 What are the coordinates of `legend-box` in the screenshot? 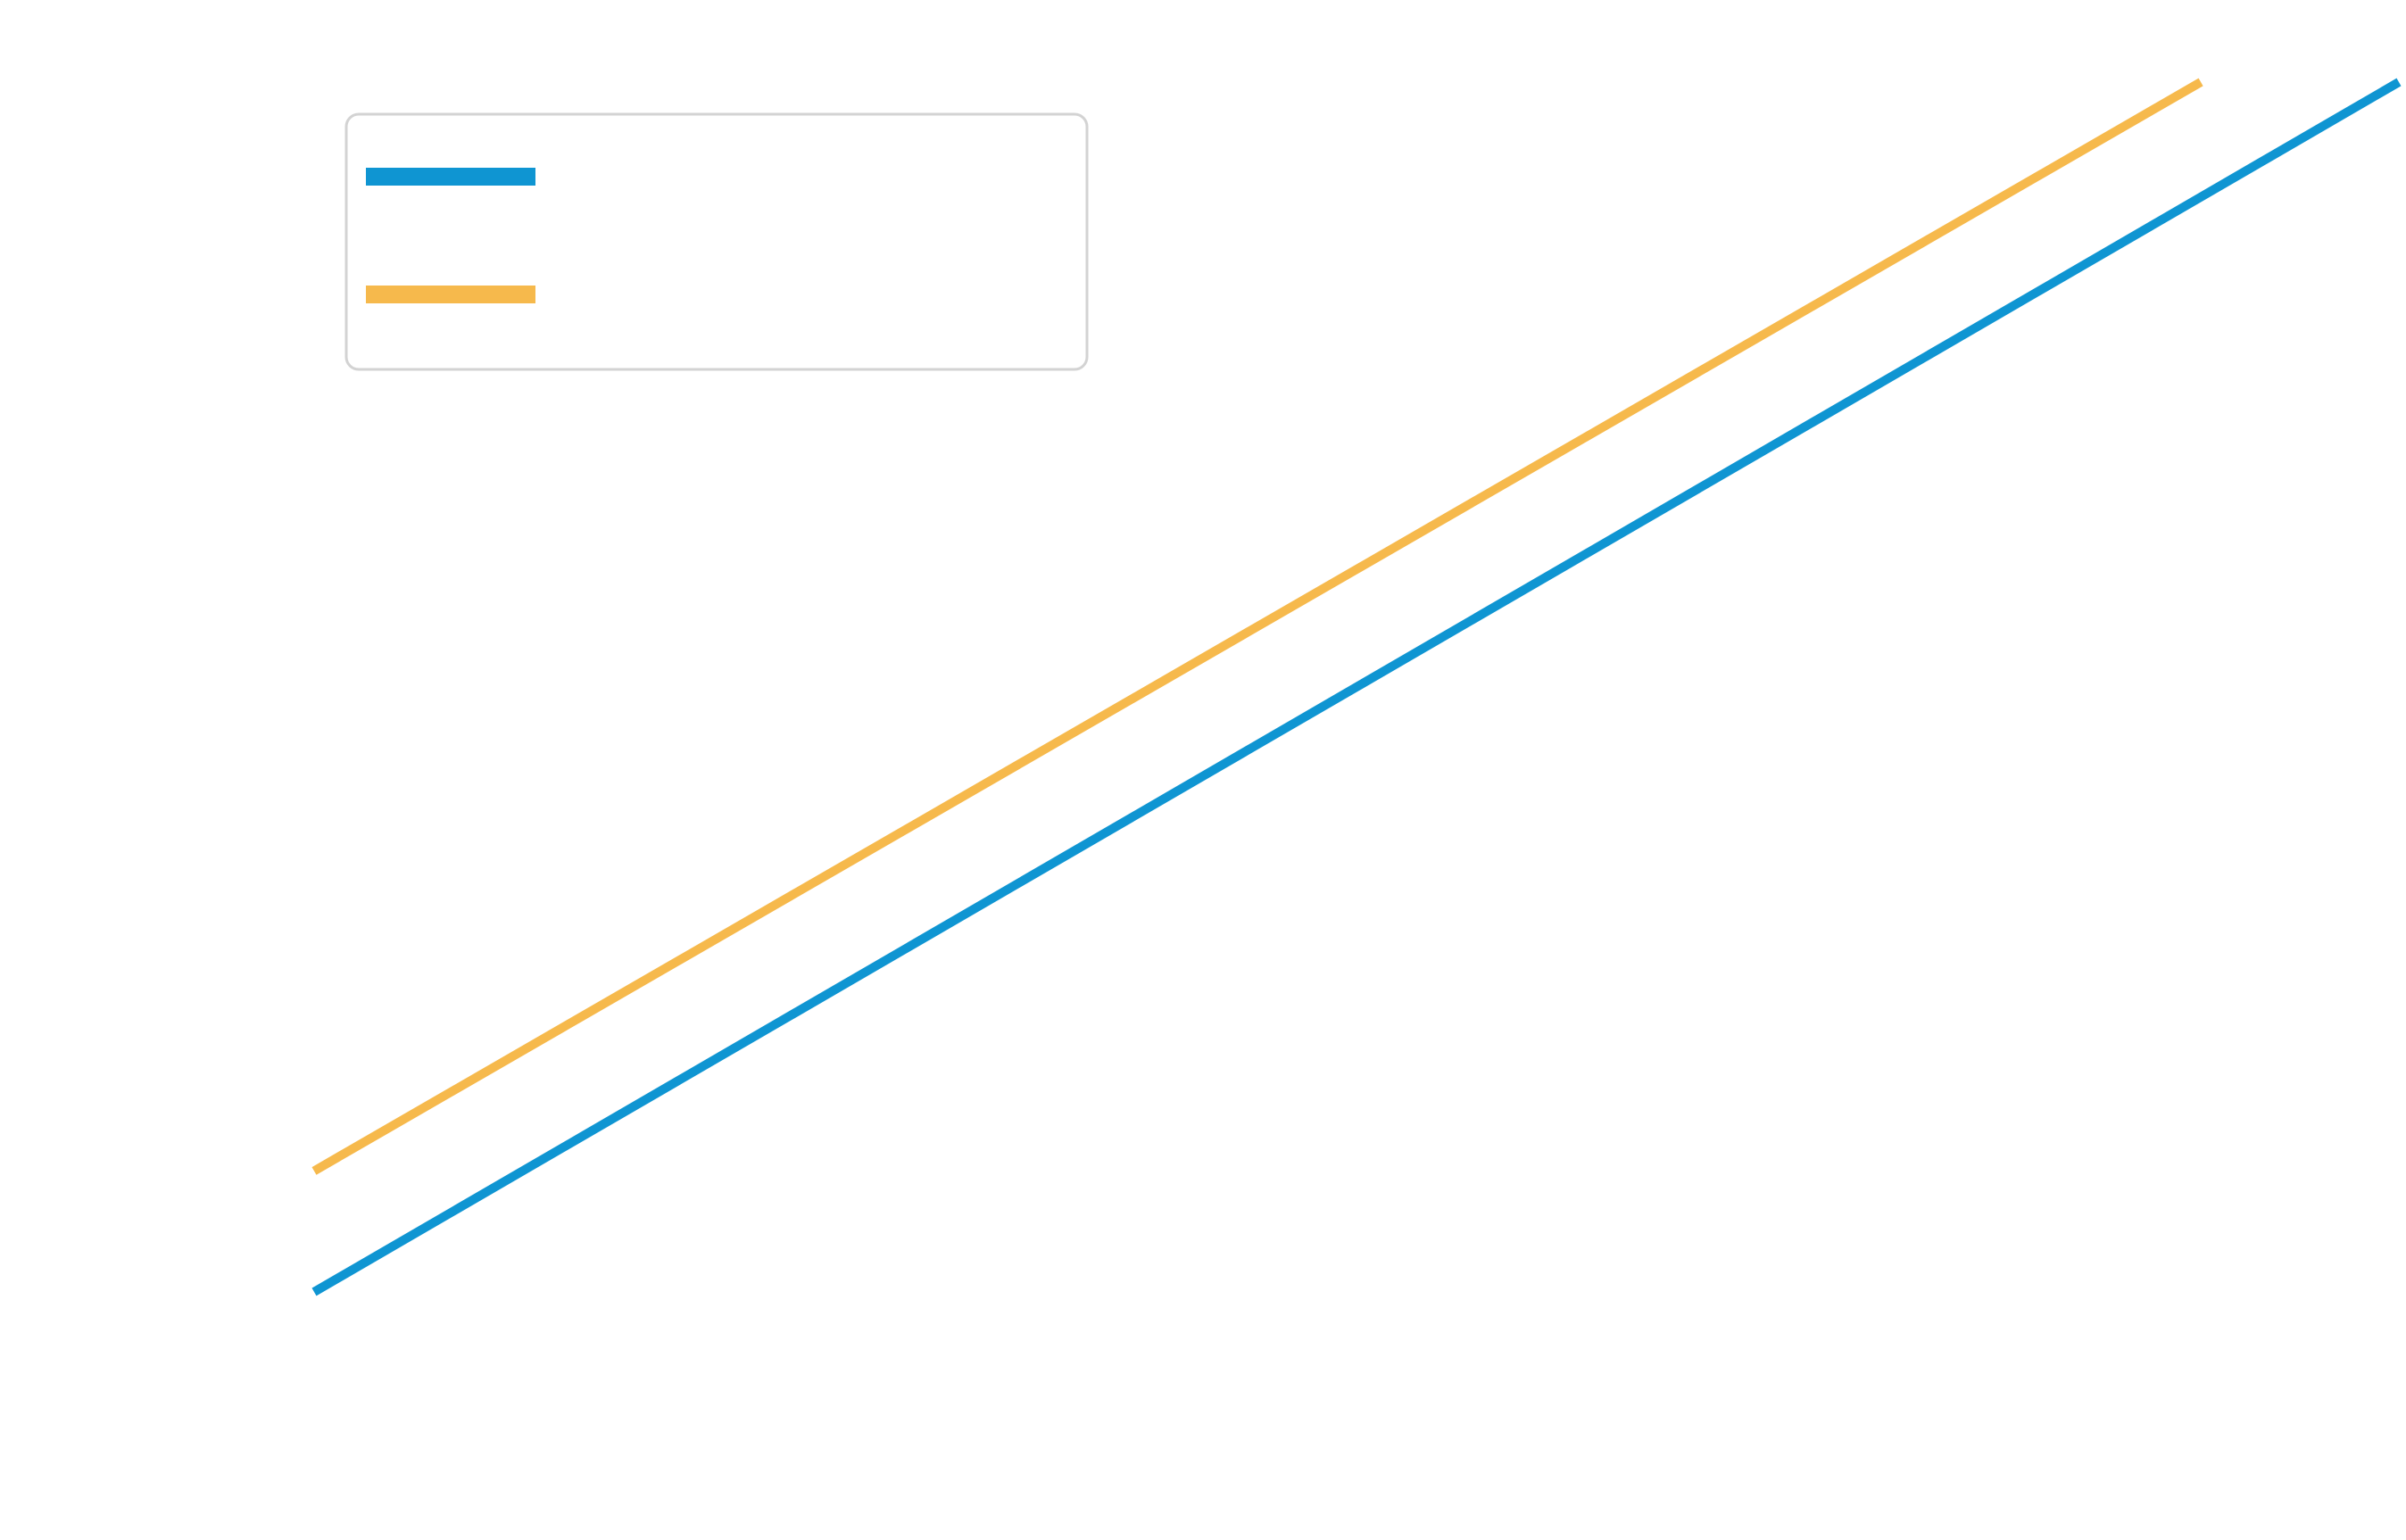 It's located at (716, 242).